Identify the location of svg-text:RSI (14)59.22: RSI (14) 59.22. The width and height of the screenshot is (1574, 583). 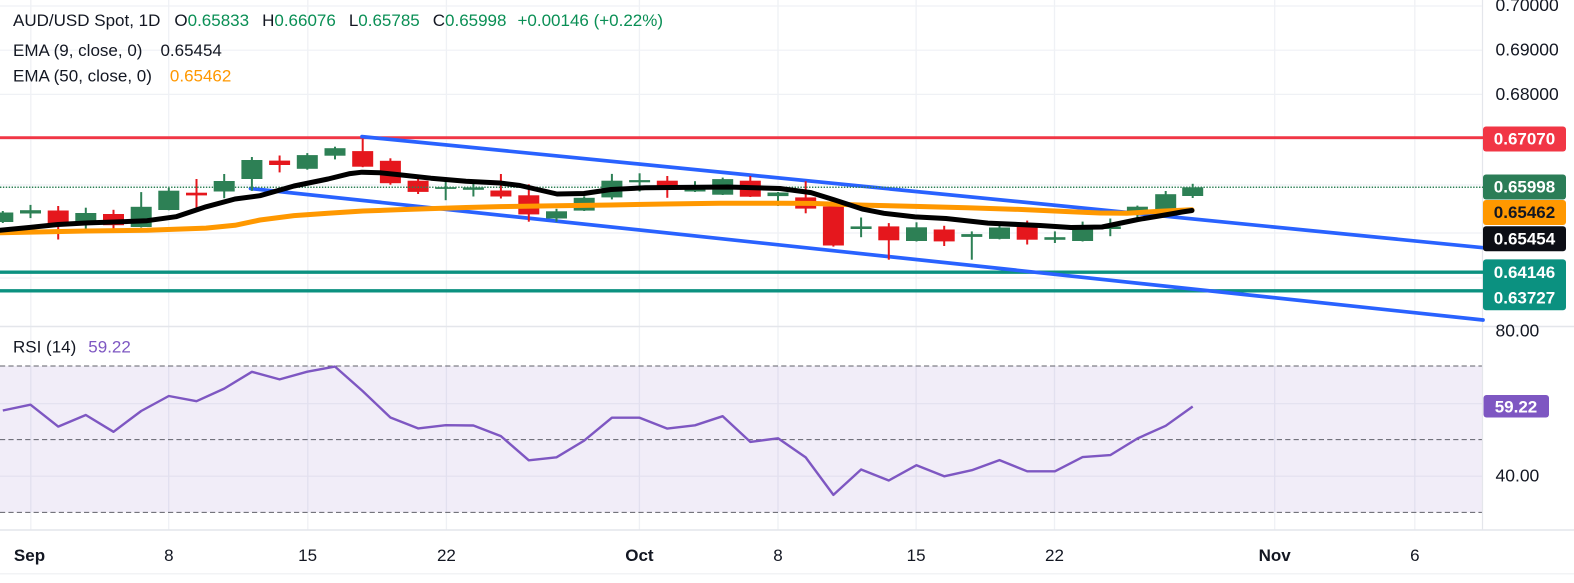
(72, 347).